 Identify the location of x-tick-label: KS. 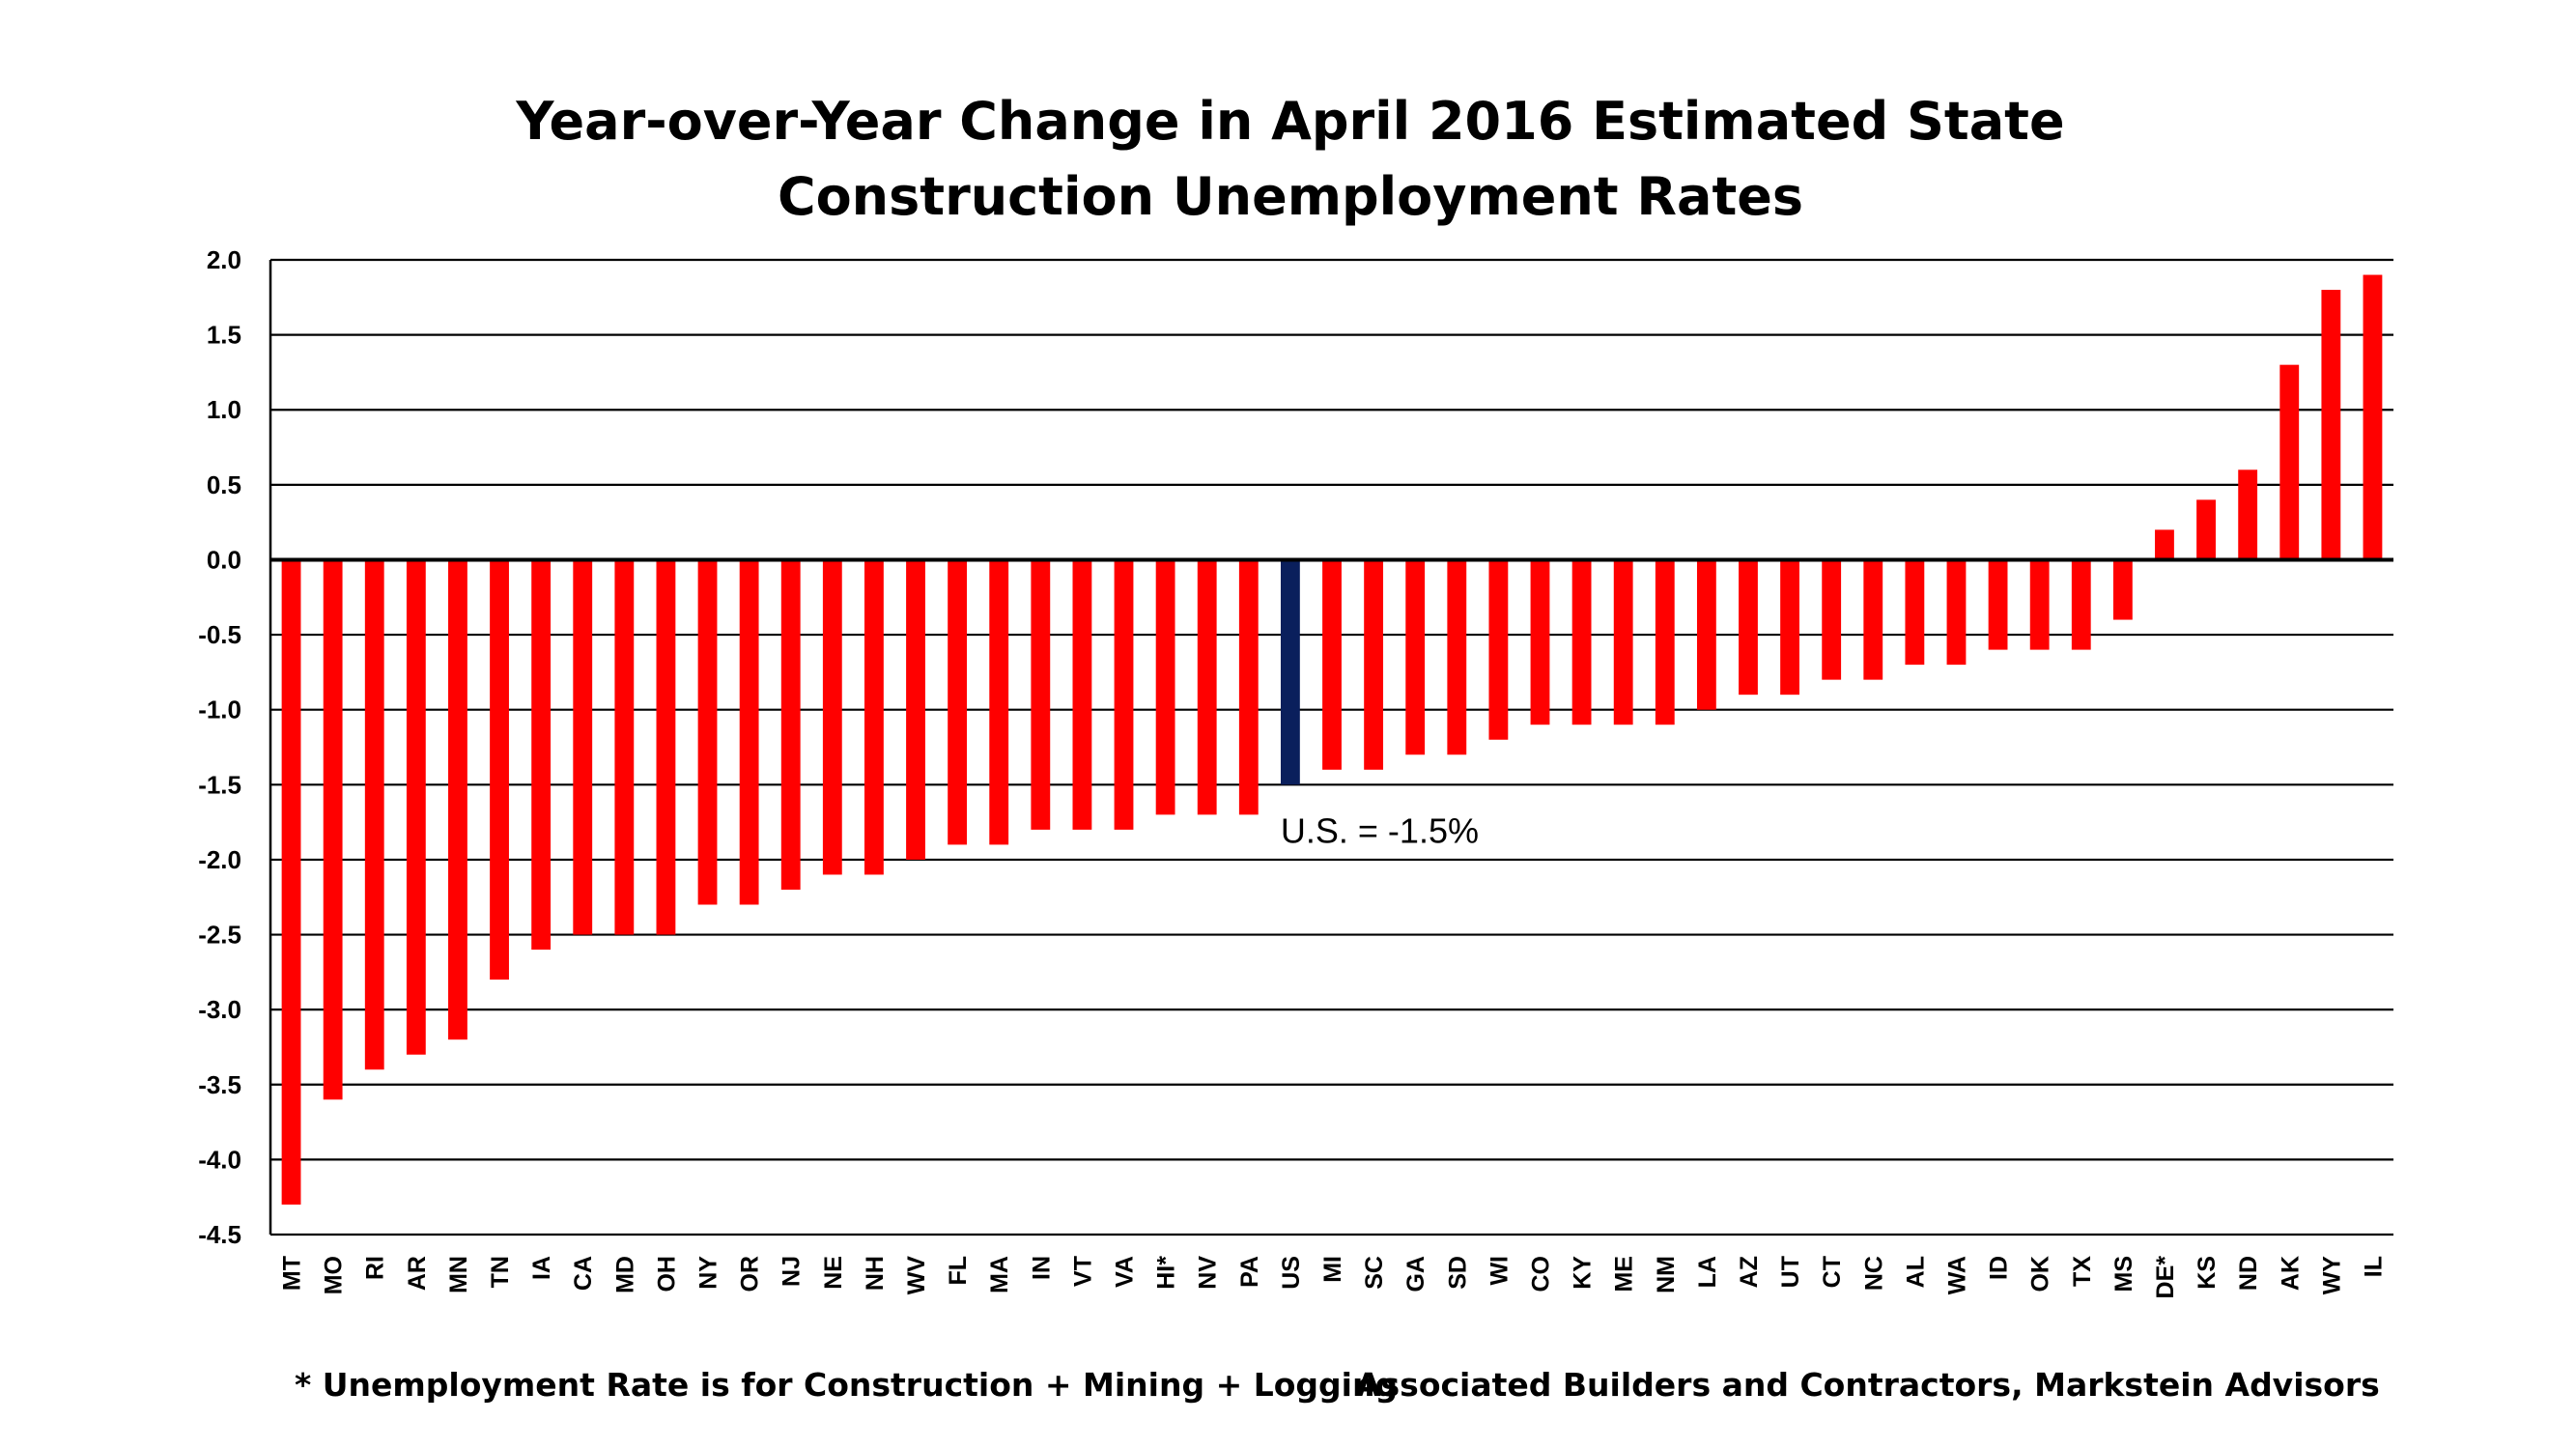
(2207, 1273).